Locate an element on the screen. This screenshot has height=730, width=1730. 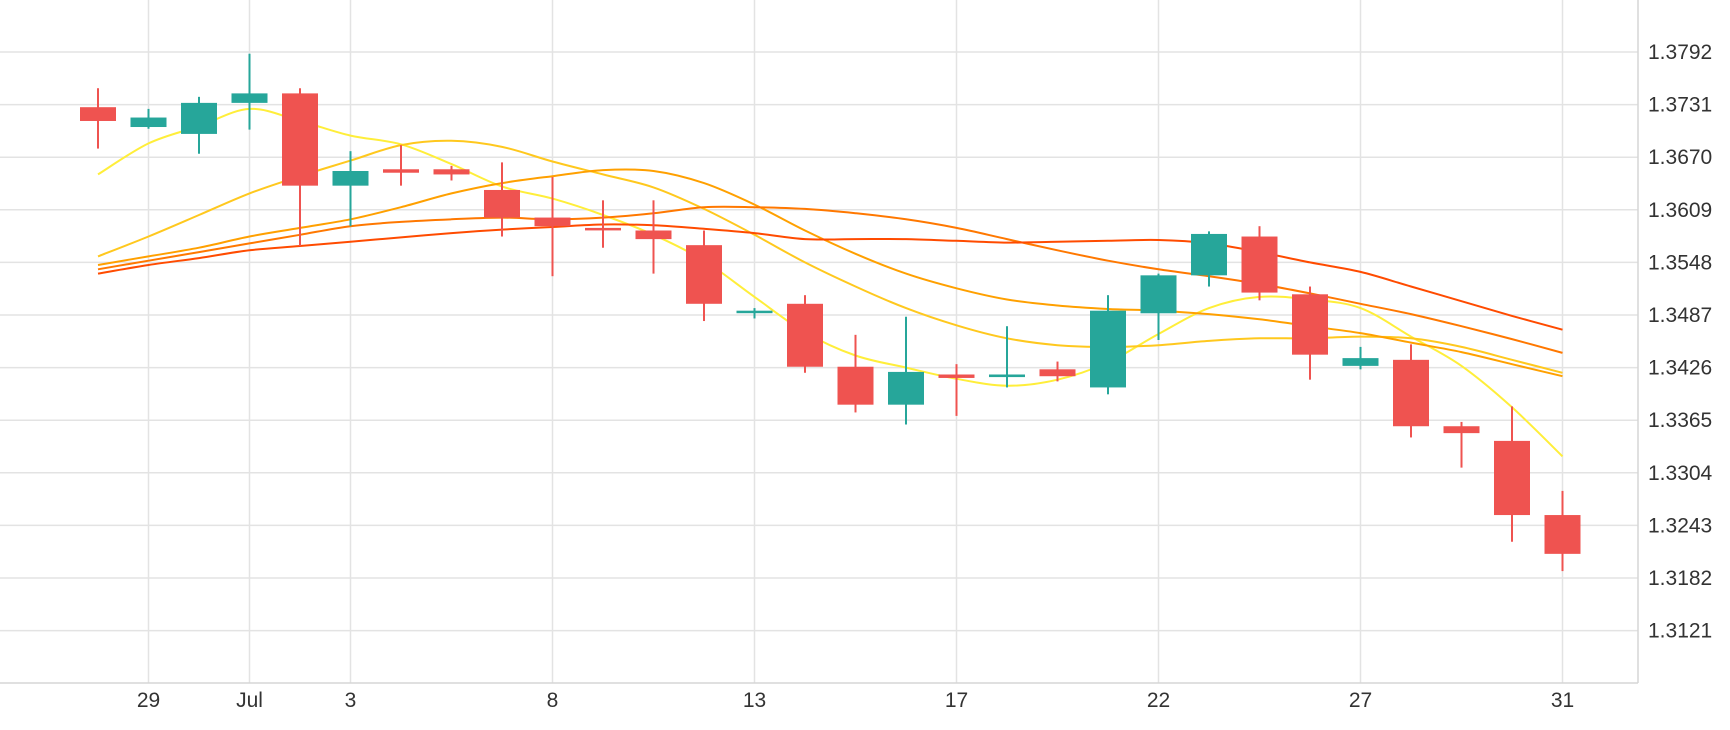
y-tick-label: 1.3304 is located at coordinates (1680, 473).